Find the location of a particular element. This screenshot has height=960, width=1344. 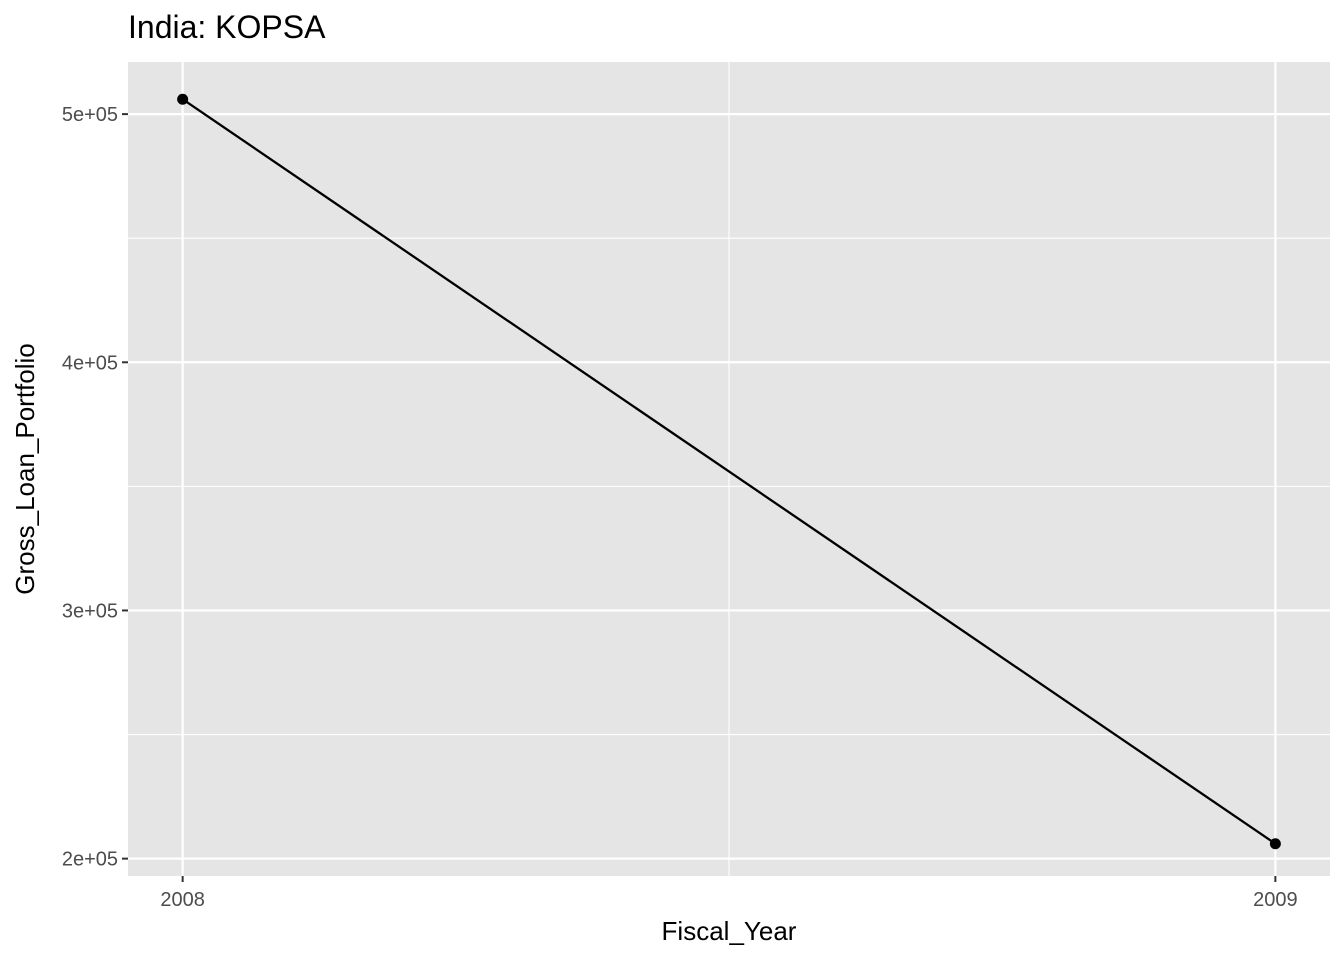

y-tick-label: 3e+05 is located at coordinates (90, 611).